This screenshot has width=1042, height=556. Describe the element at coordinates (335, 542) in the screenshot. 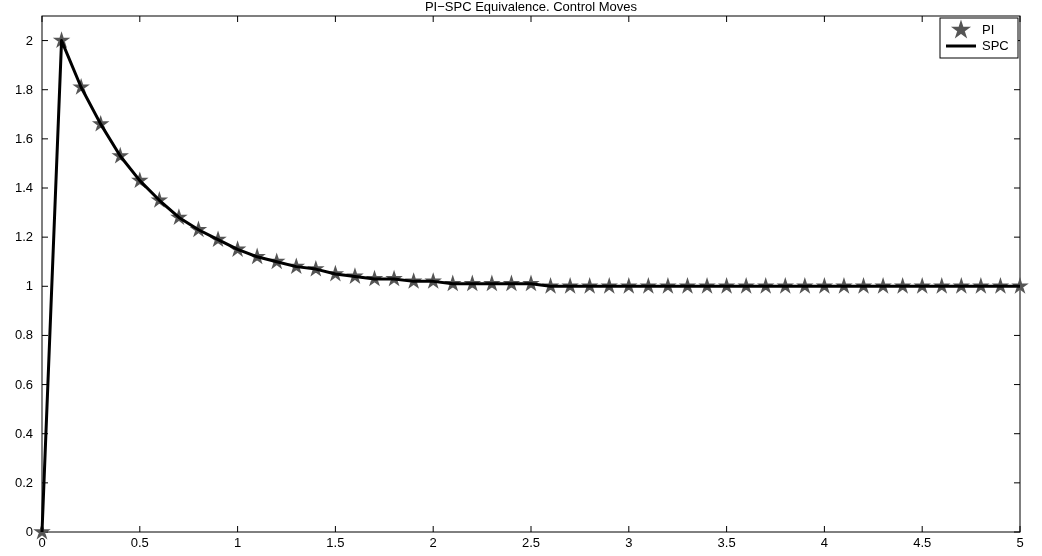

I see `x-tick-label: 1.5` at that location.